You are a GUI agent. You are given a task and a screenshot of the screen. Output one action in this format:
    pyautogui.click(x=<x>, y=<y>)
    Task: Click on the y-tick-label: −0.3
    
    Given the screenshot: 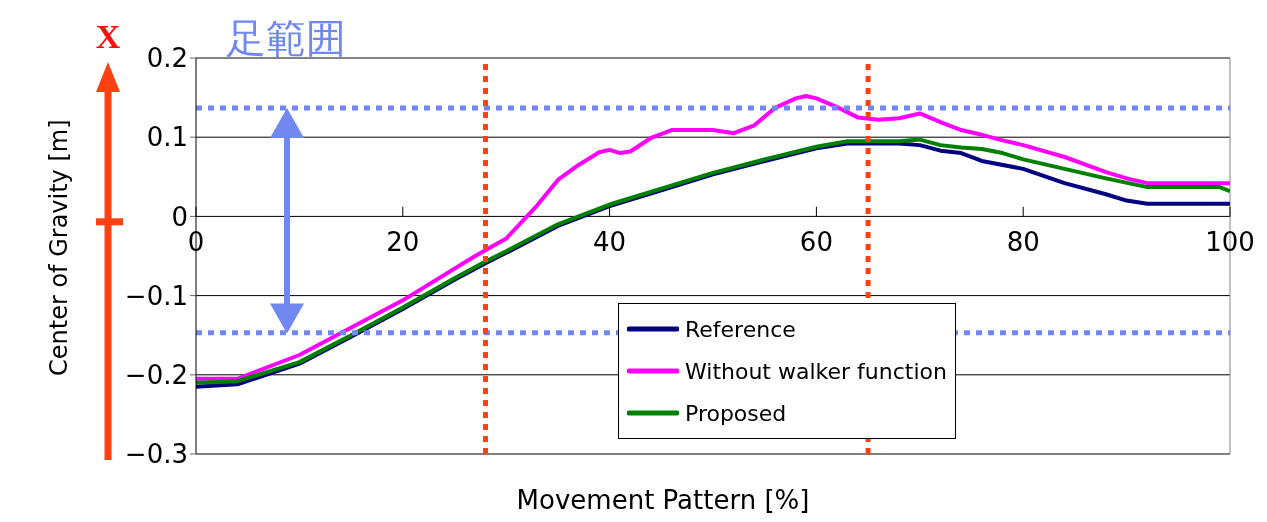 What is the action you would take?
    pyautogui.click(x=156, y=454)
    